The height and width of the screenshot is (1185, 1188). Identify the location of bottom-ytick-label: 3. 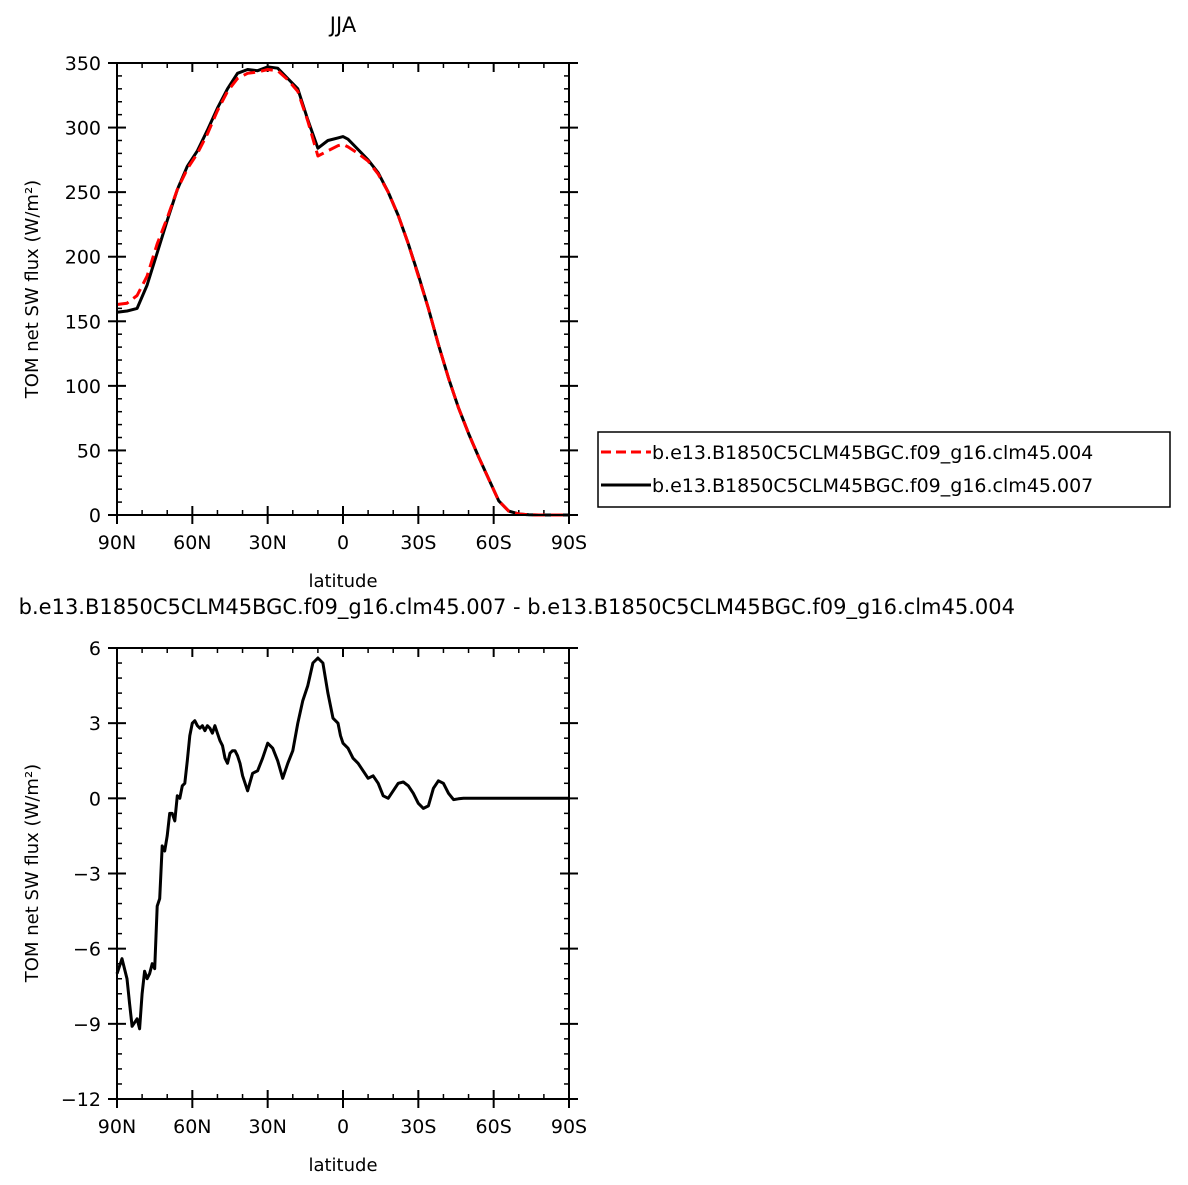
(95, 724).